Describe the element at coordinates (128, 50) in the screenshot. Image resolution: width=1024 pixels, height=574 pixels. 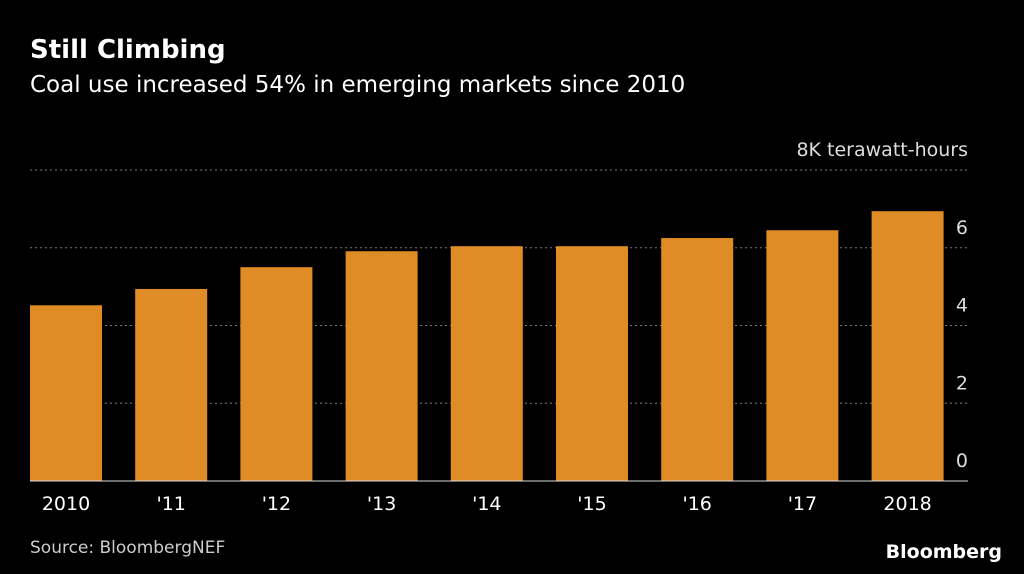
I see `chart-title: Still Climbing` at that location.